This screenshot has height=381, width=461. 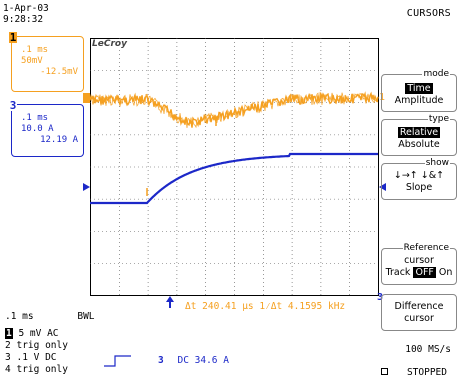 What do you see at coordinates (445, 272) in the screenshot?
I see `track-on: On` at bounding box center [445, 272].